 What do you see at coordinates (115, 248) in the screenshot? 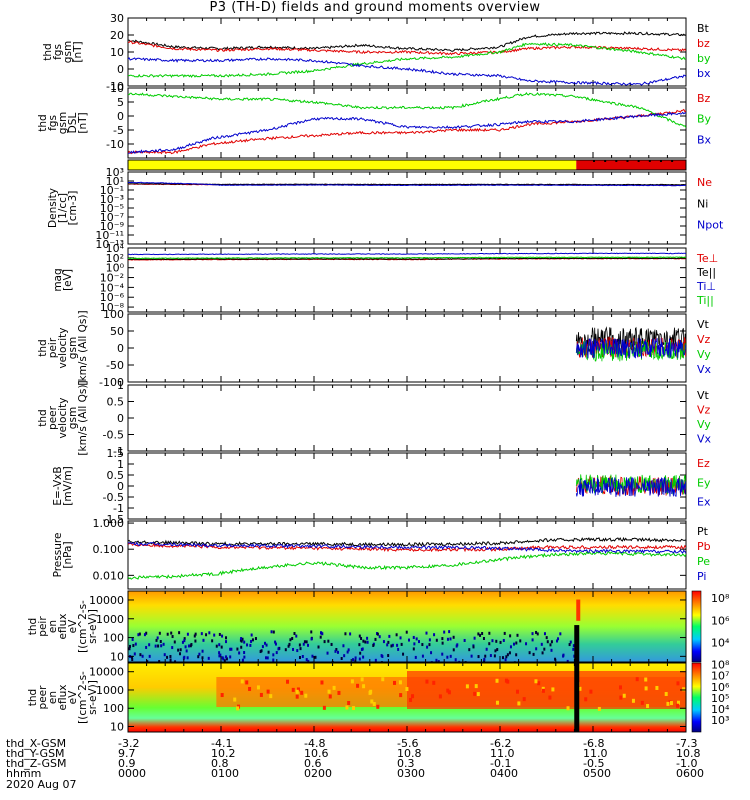
I see `y-tick-label: 10⁴` at bounding box center [115, 248].